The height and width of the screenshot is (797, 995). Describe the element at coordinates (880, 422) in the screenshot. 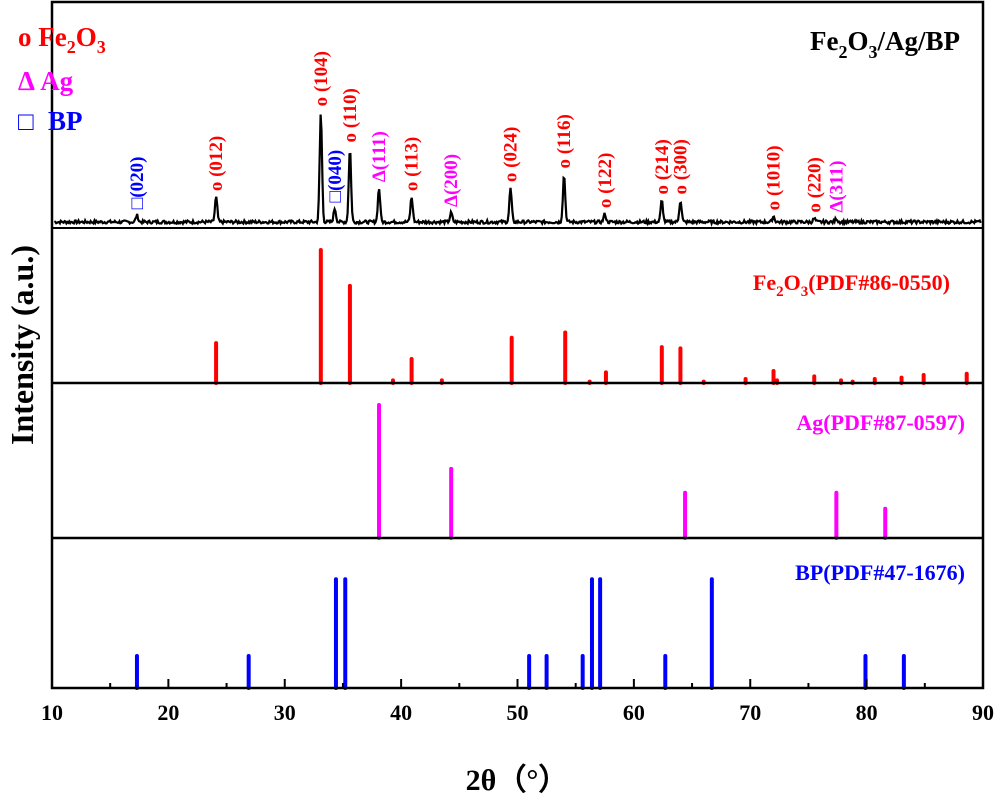

I see `ref-label-ag: Ag(PDF#87-0597)` at that location.